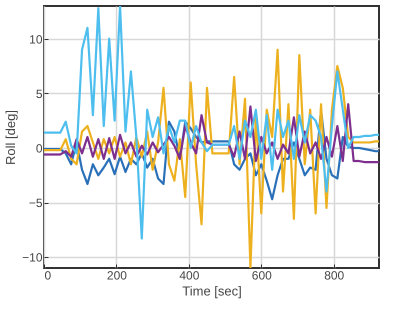 This screenshot has width=400, height=320. Describe the element at coordinates (48, 275) in the screenshot. I see `x-tick-label: 0` at that location.